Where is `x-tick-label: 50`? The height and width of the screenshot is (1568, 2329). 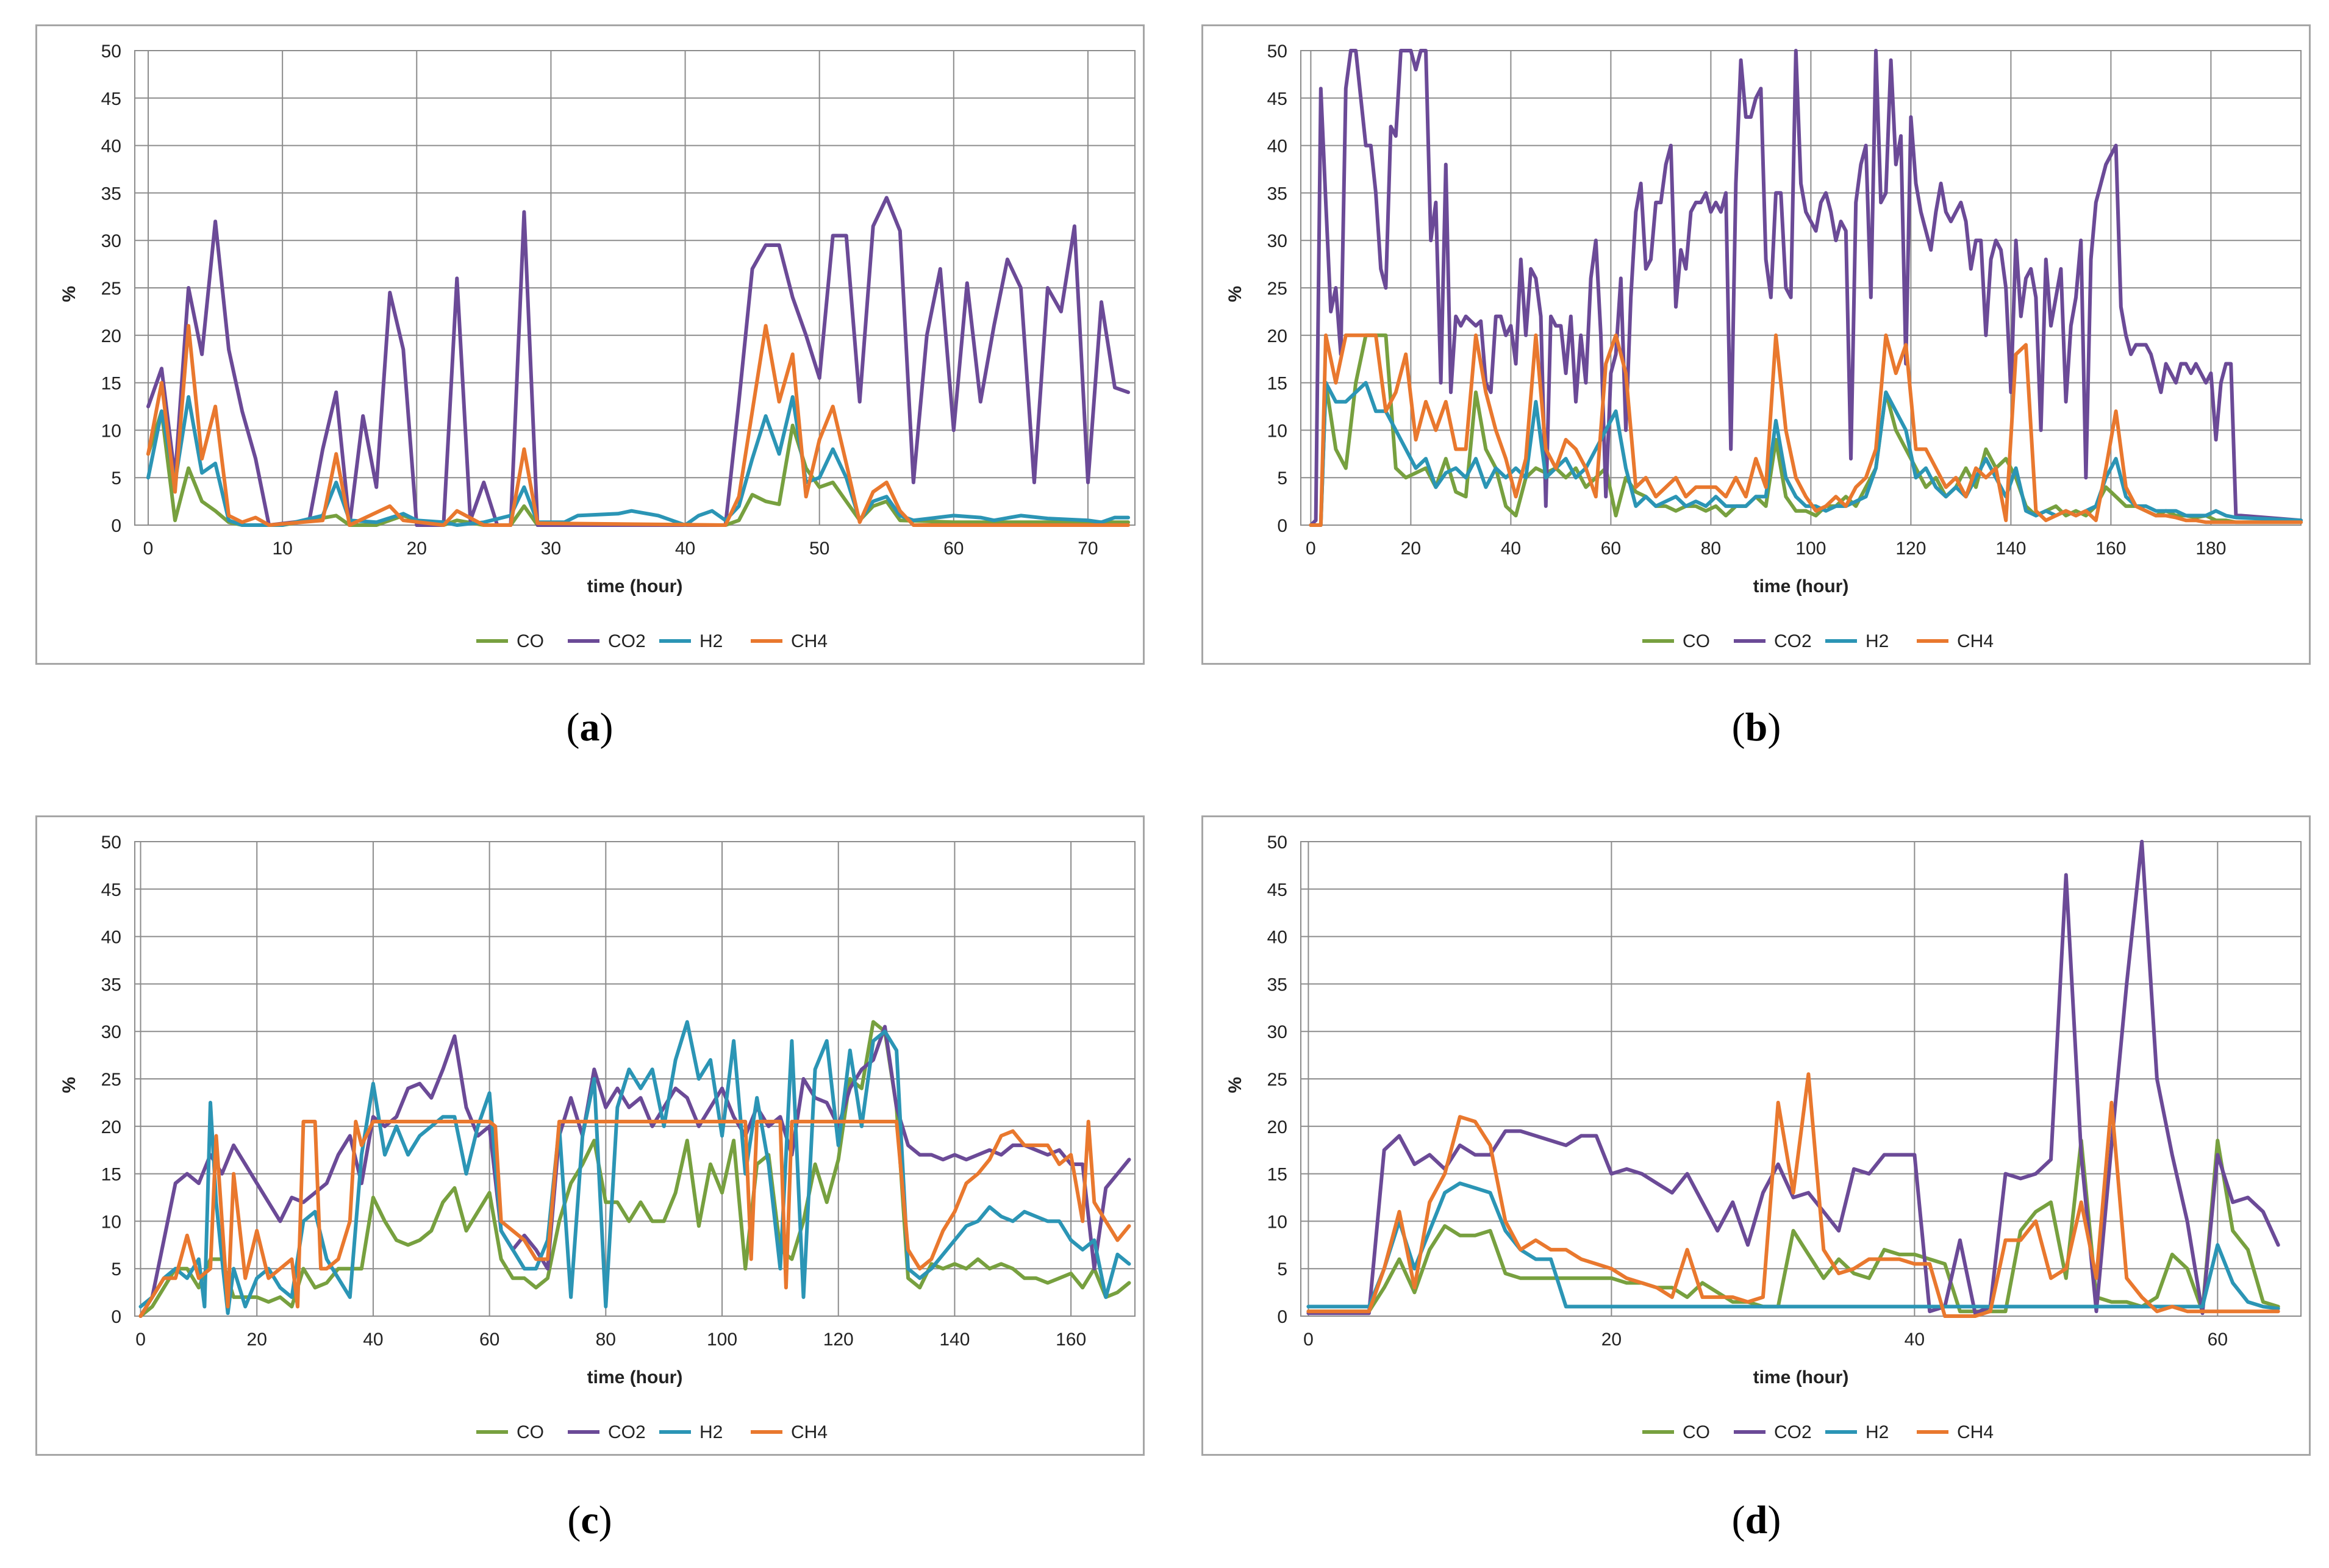
x-tick-label: 50 is located at coordinates (819, 549).